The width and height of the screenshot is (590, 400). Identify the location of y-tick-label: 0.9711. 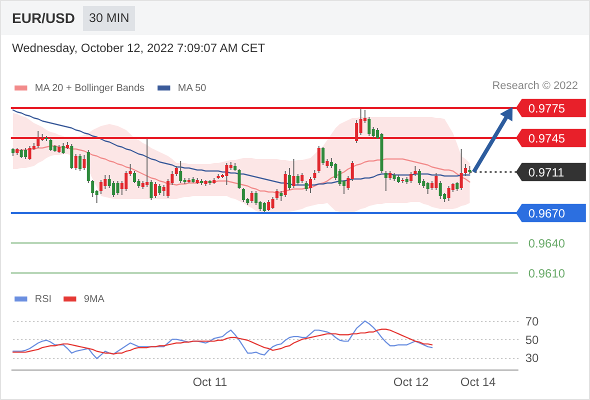
(546, 173).